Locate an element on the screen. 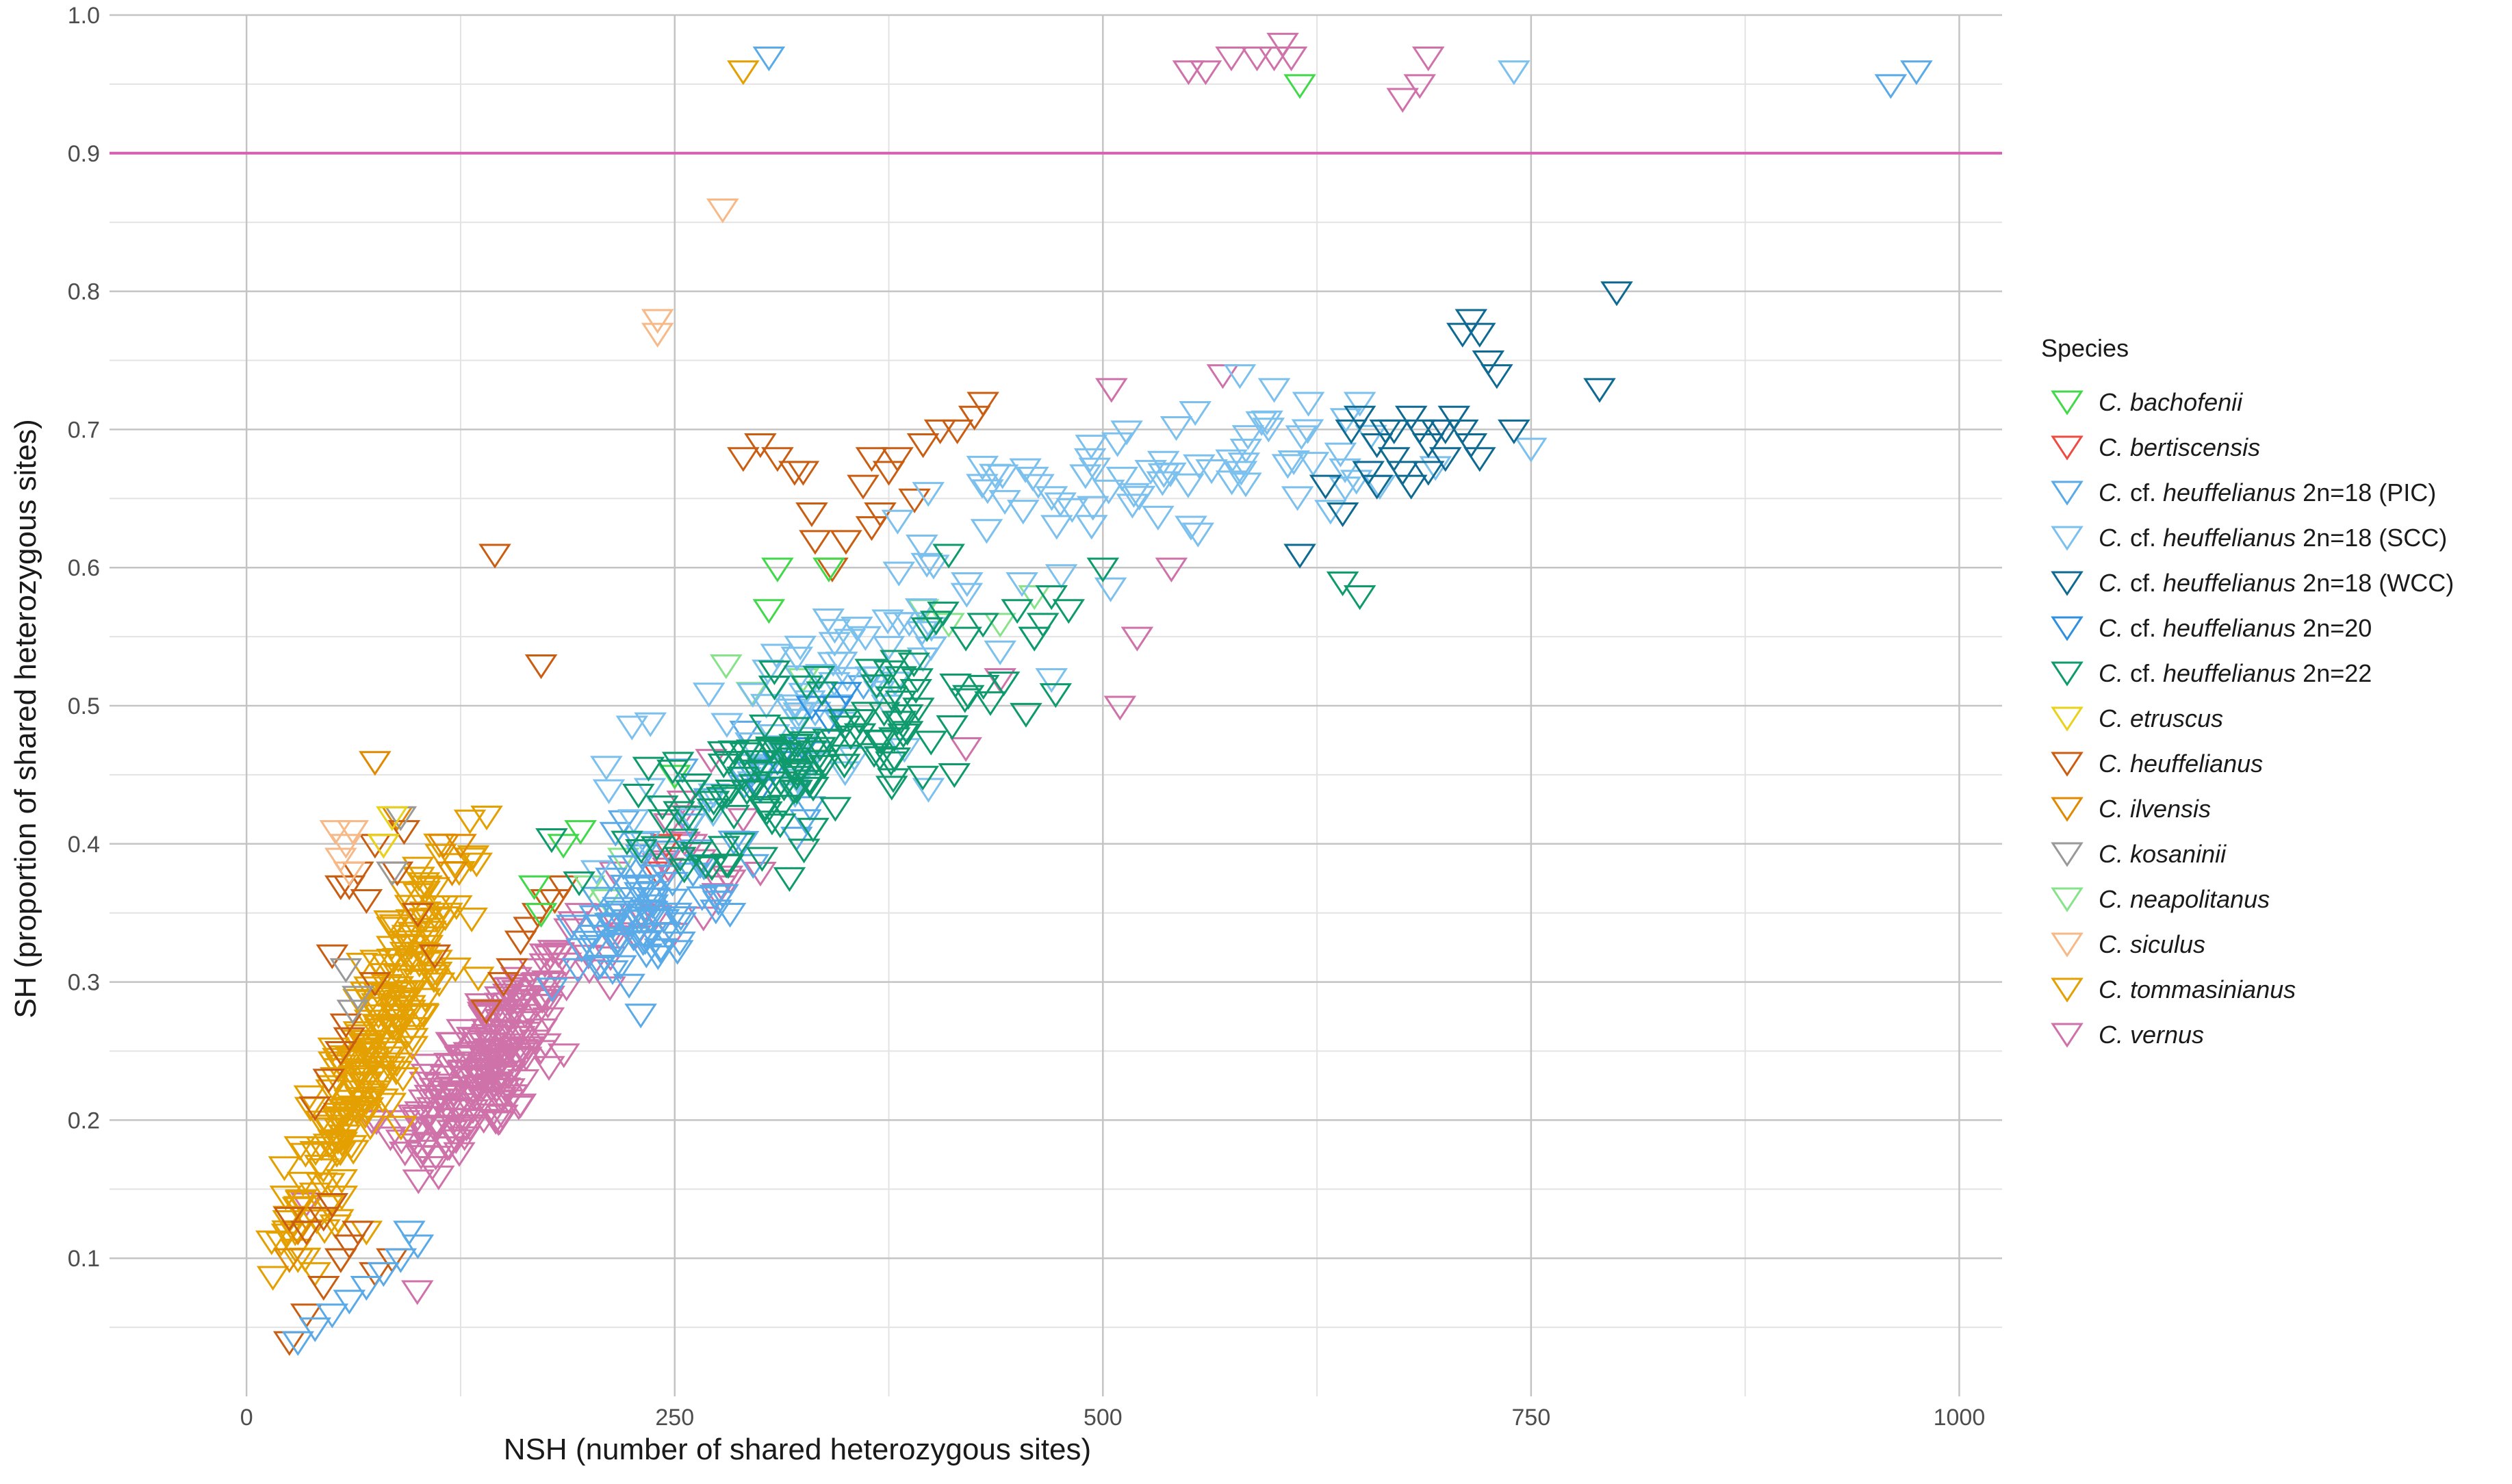 The height and width of the screenshot is (1484, 2512). legend-item-neapolitanus: C. neapolitanus is located at coordinates (2161, 899).